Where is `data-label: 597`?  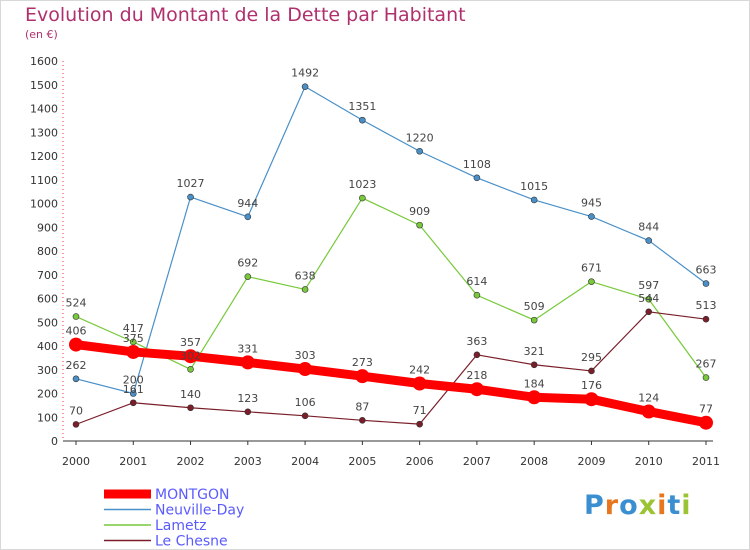
data-label: 597 is located at coordinates (648, 285).